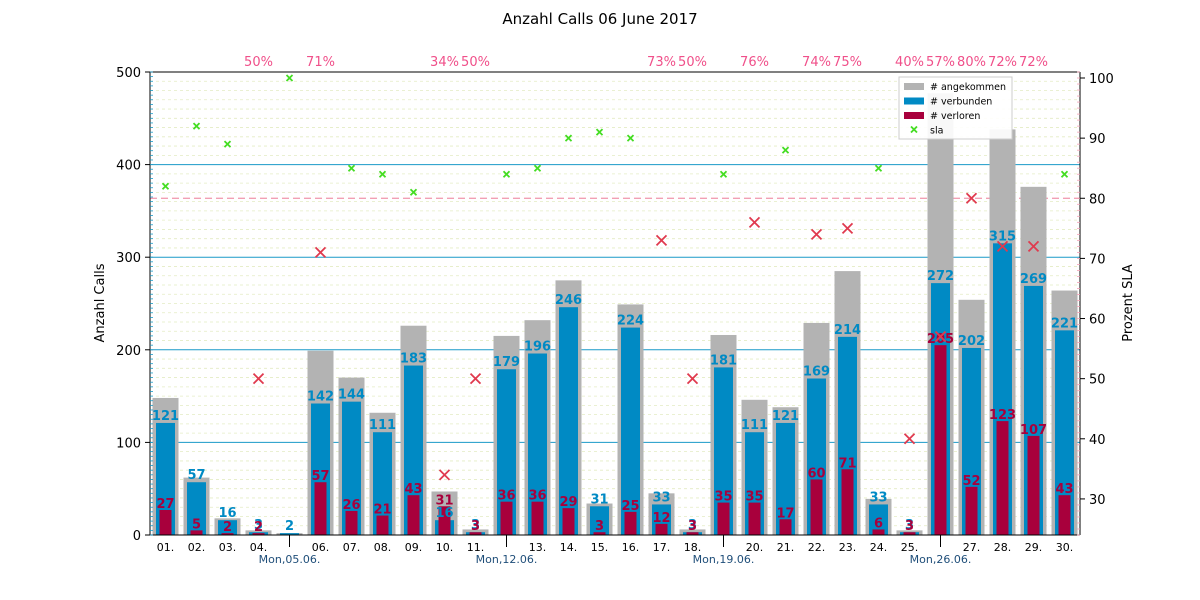  What do you see at coordinates (847, 330) in the screenshot?
I see `data-label-verbunden: 214` at bounding box center [847, 330].